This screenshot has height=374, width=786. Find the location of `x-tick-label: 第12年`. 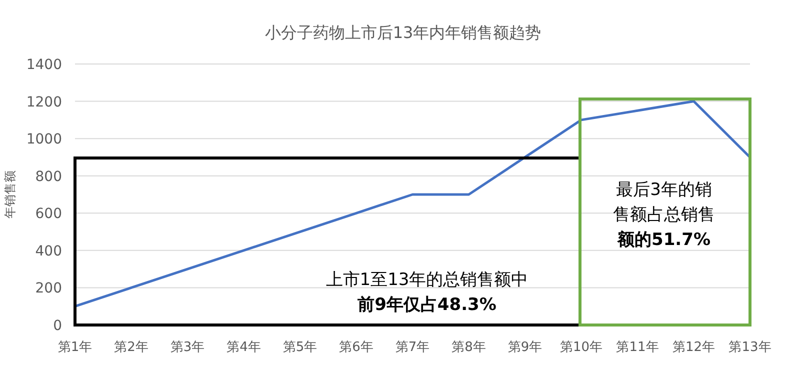

x-tick-label: 第12年 is located at coordinates (694, 347).